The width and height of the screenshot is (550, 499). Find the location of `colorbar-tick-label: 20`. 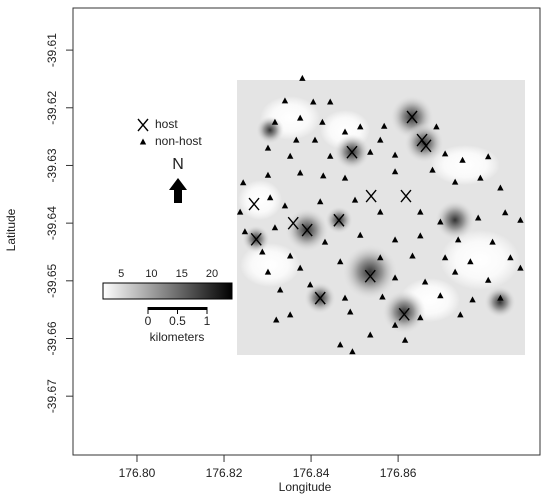

colorbar-tick-label: 20 is located at coordinates (212, 274).